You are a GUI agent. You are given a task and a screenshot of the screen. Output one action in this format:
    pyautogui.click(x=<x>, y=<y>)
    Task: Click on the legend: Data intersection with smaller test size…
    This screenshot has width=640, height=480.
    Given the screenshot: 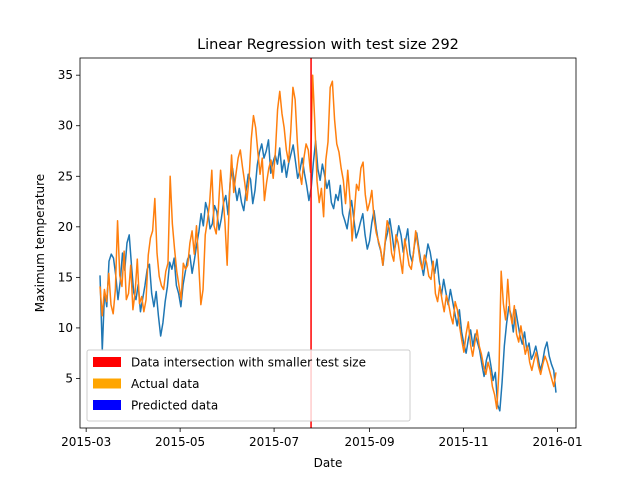 What is the action you would take?
    pyautogui.click(x=248, y=385)
    